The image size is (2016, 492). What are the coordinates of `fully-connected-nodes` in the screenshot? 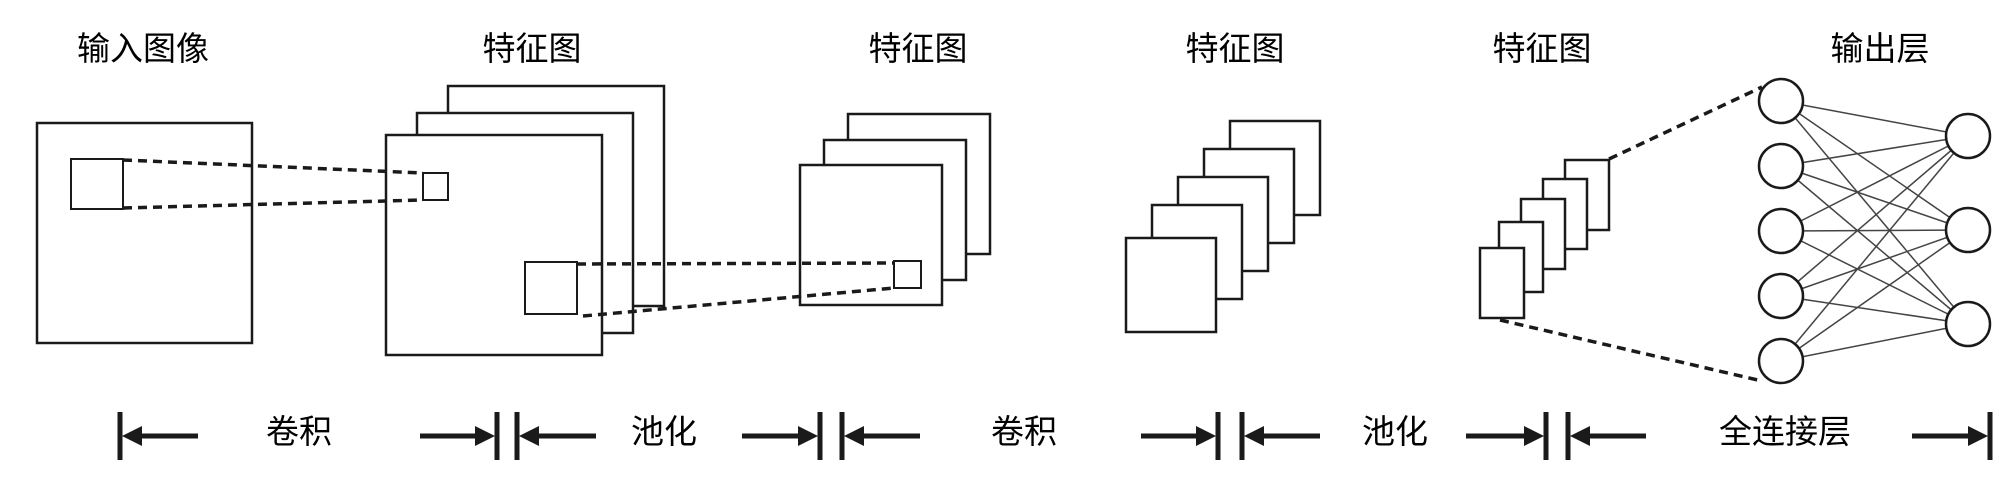 It's located at (1874, 231).